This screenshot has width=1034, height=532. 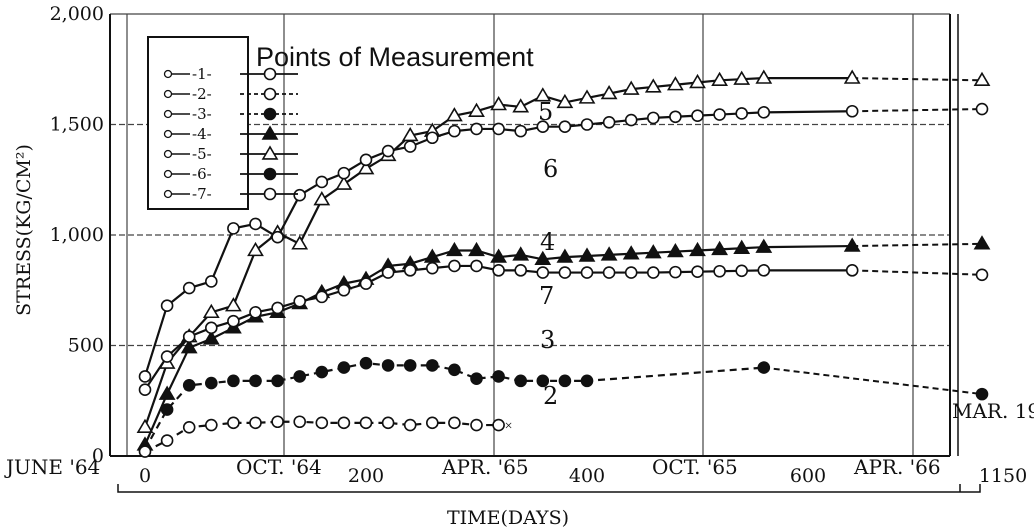 What do you see at coordinates (198, 123) in the screenshot?
I see `legend-box` at bounding box center [198, 123].